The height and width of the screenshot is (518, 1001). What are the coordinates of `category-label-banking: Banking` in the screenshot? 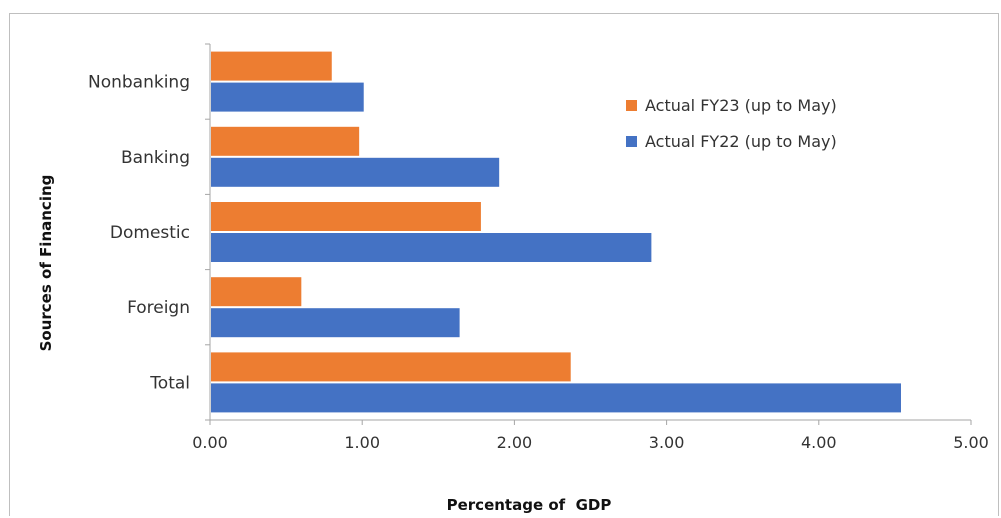 It's located at (155, 158).